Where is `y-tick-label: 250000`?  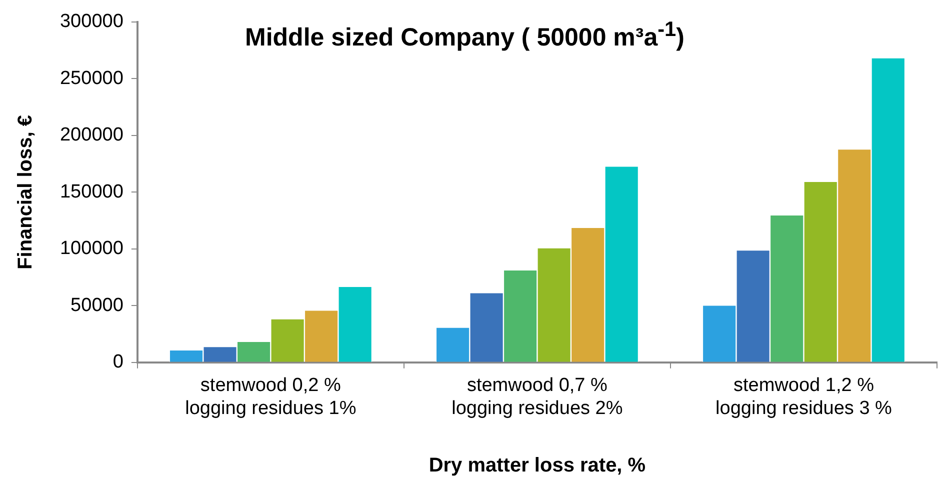
y-tick-label: 250000 is located at coordinates (92, 78).